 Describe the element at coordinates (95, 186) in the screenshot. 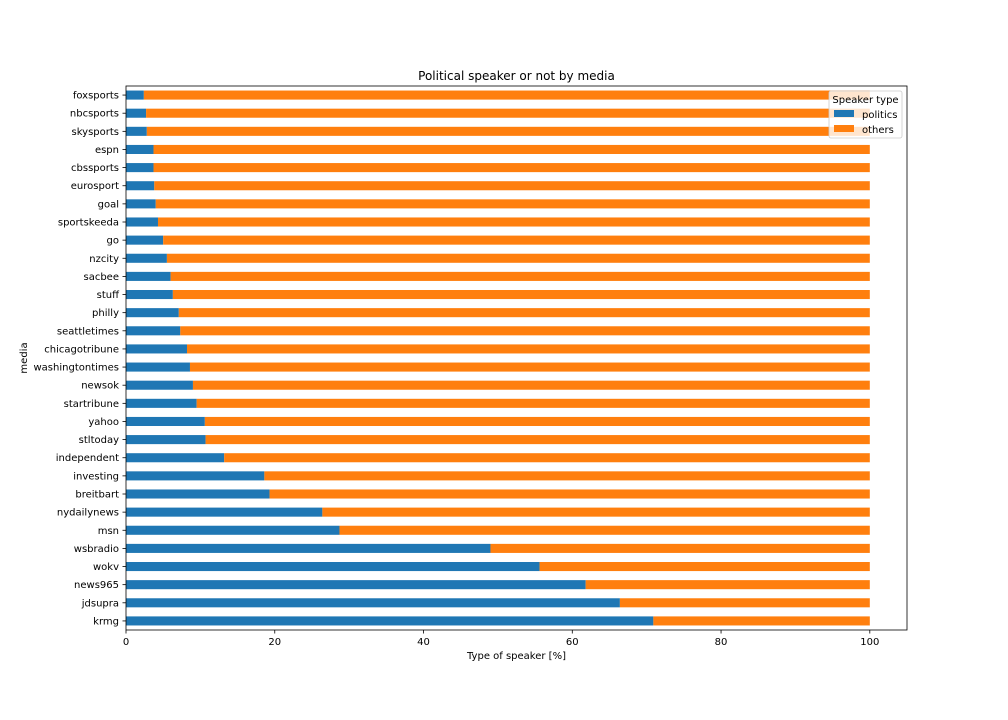

I see `y-tick-label: eurosport` at that location.